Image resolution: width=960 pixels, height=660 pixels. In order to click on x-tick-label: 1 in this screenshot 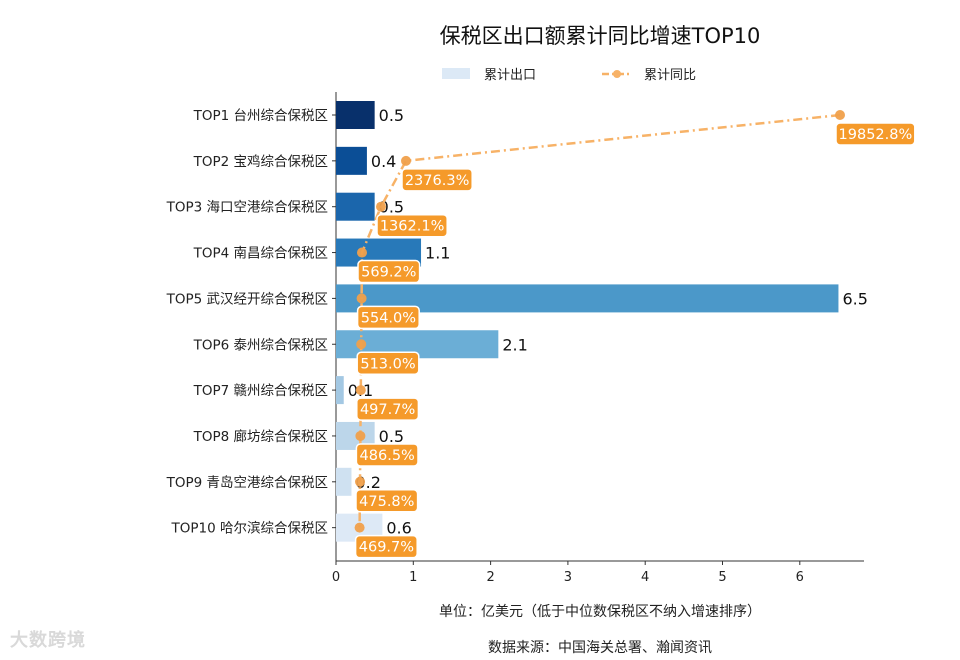, I will do `click(413, 577)`.